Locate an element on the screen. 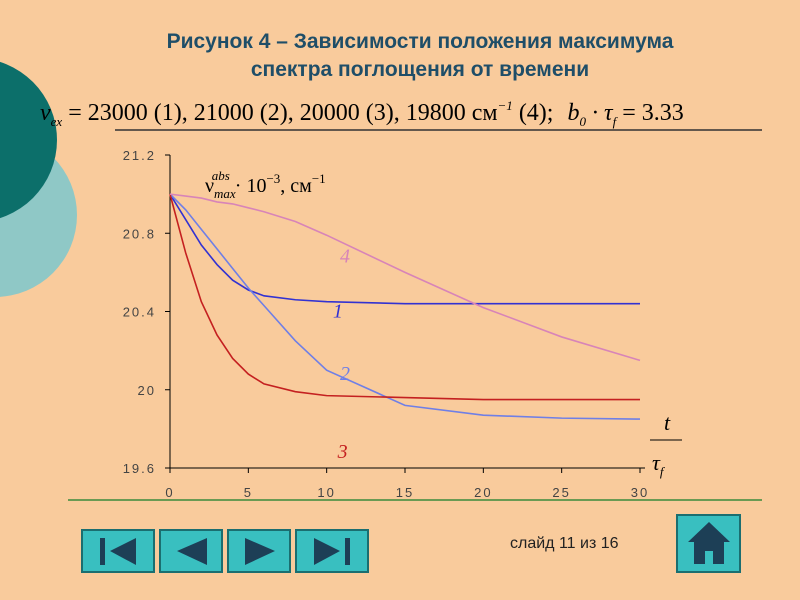 The height and width of the screenshot is (600, 800). formula-part: · τ is located at coordinates (600, 113).